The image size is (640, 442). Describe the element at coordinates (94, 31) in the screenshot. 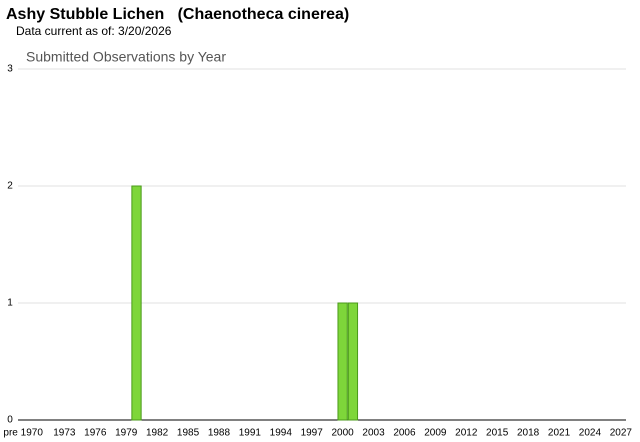

I see `data-date: Data current as of: 3/20/2026` at that location.